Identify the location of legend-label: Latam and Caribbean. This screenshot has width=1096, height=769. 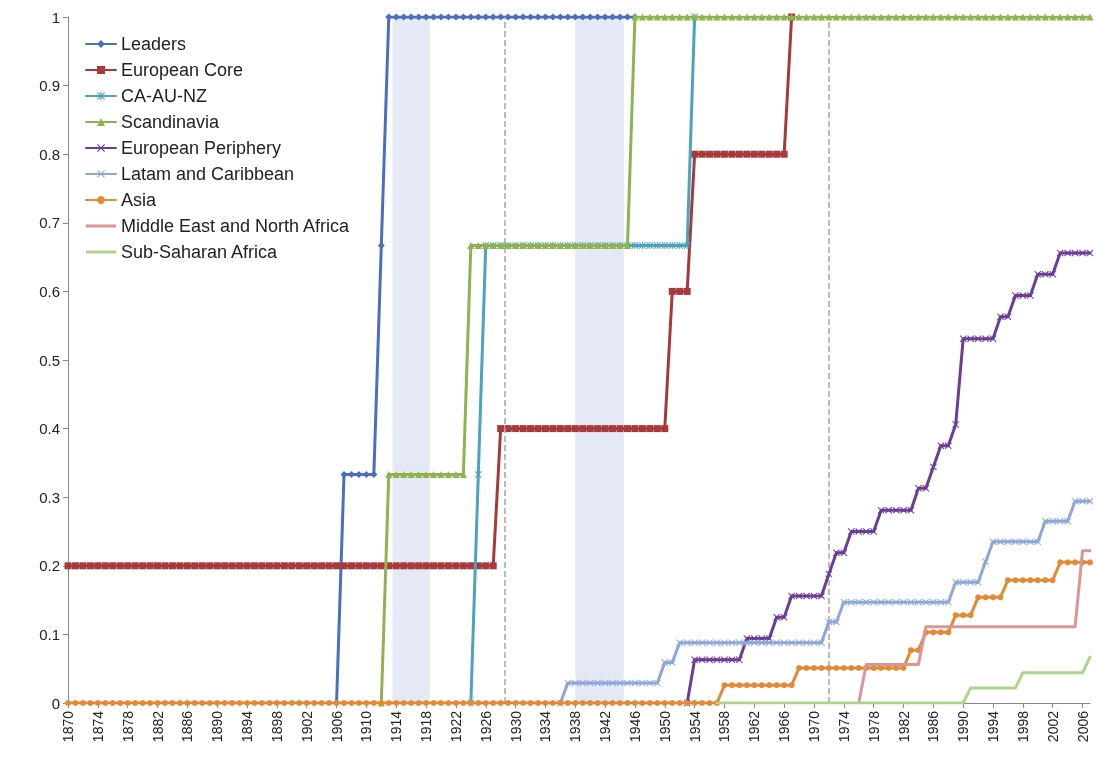
(208, 174).